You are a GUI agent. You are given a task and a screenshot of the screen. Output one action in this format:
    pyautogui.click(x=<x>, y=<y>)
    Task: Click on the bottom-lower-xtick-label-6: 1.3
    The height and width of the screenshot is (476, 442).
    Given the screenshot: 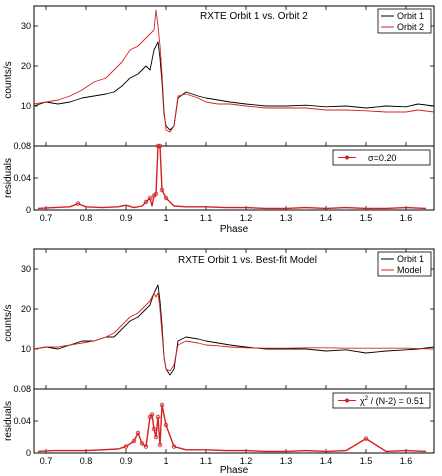 What is the action you would take?
    pyautogui.click(x=286, y=461)
    